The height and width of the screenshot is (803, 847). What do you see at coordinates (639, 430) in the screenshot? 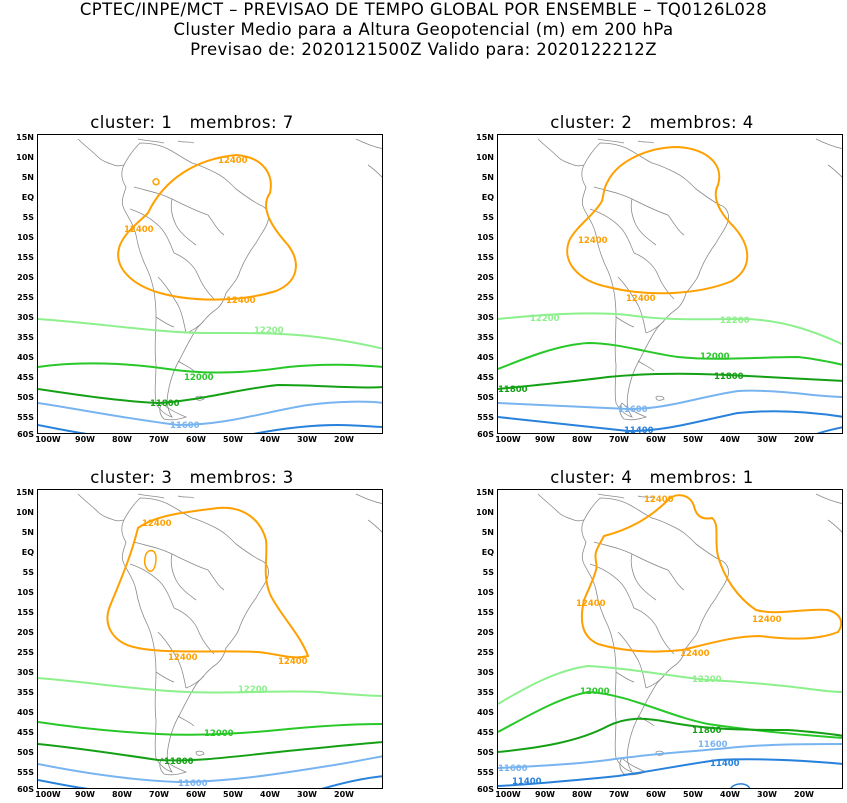
I see `contour-label-11400: 11400` at bounding box center [639, 430].